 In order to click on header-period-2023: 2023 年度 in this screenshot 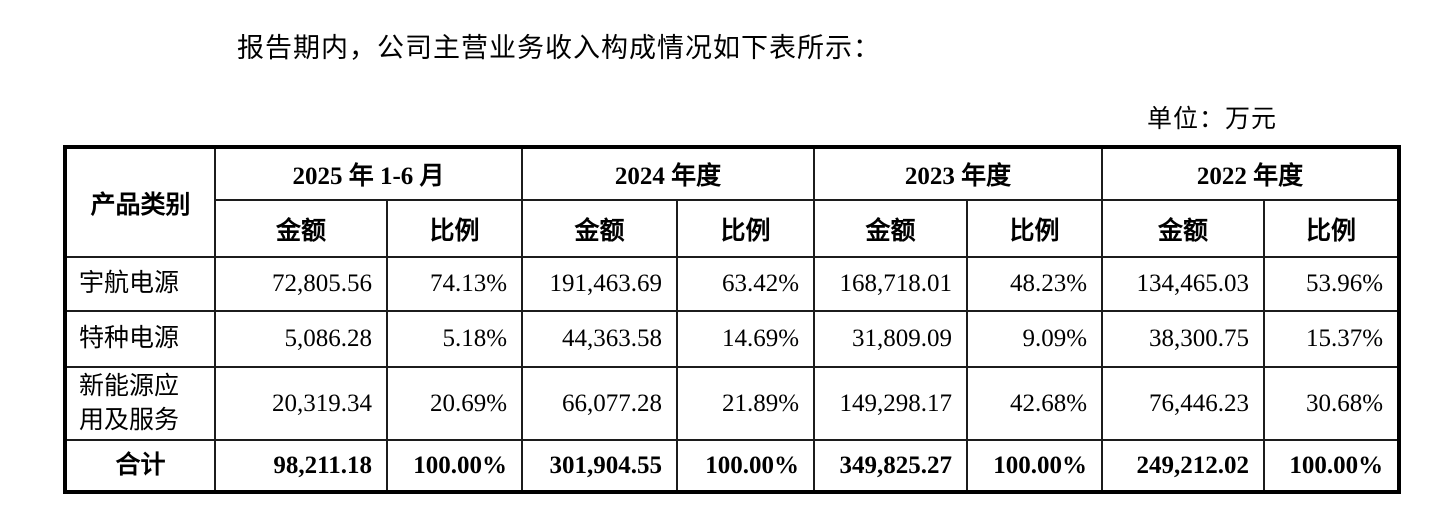, I will do `click(958, 173)`.